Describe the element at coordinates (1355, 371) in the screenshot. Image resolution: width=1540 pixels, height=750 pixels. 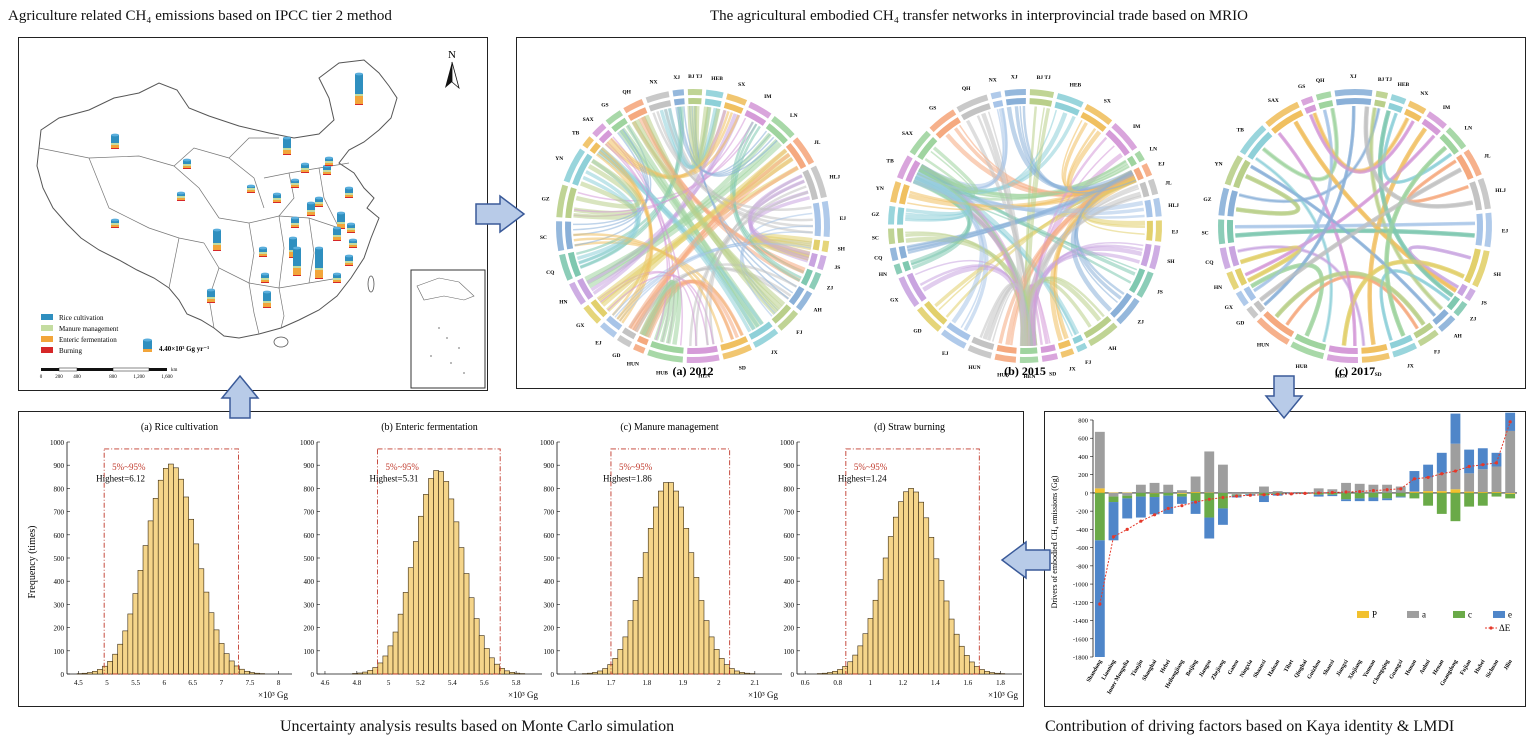
I see `caption-2017: (c) 2017` at that location.